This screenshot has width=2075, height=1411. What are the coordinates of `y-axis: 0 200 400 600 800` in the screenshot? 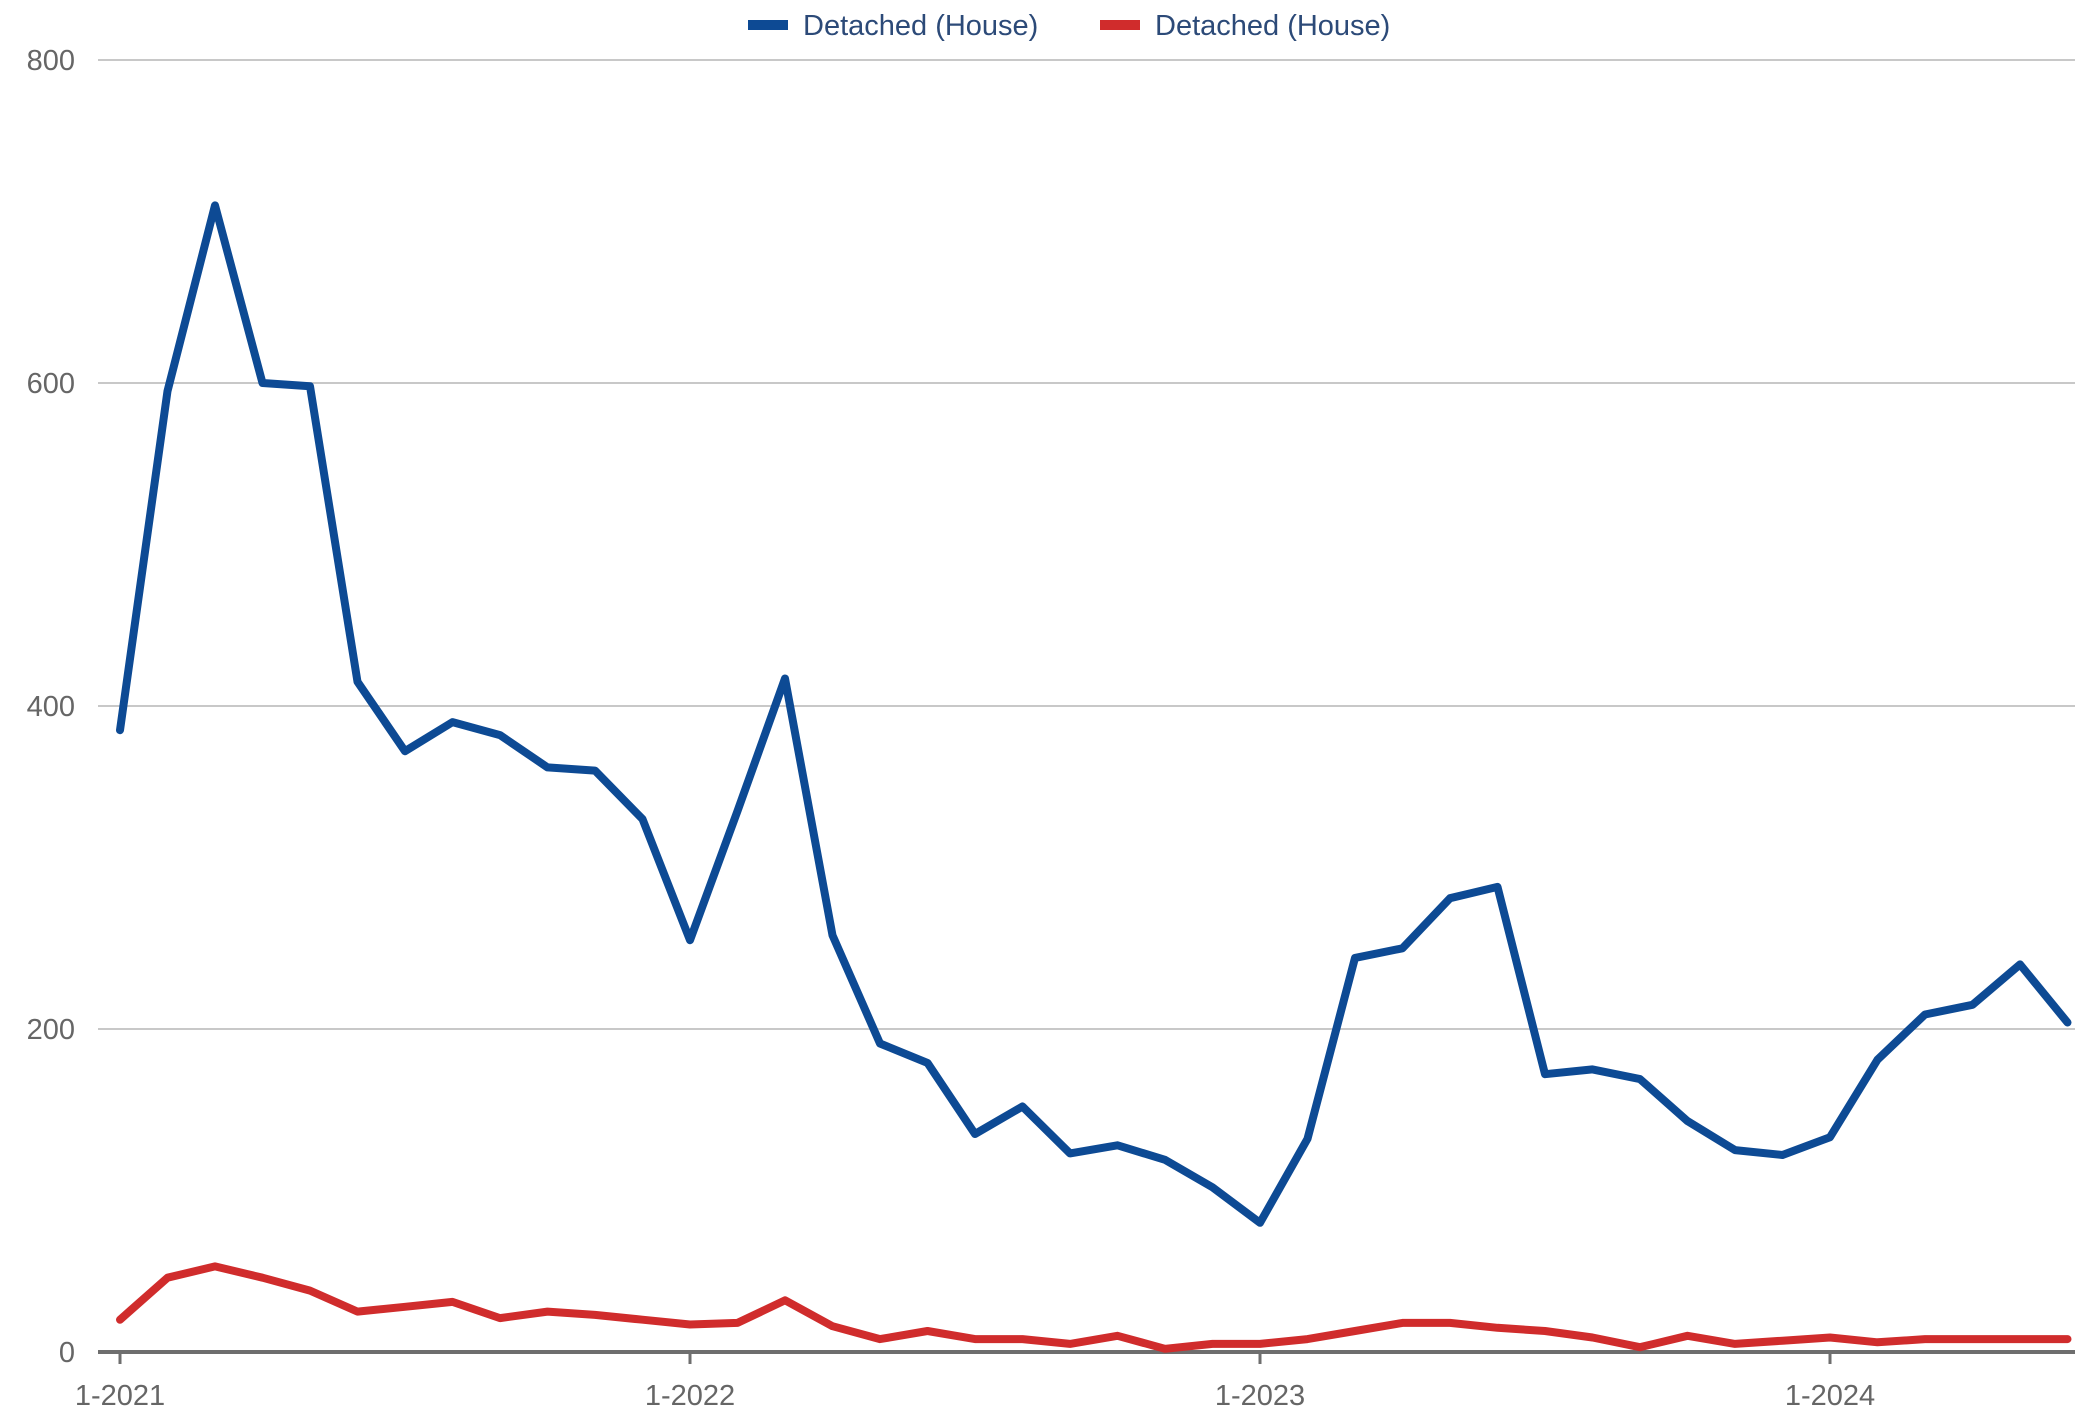 It's located at (51, 707).